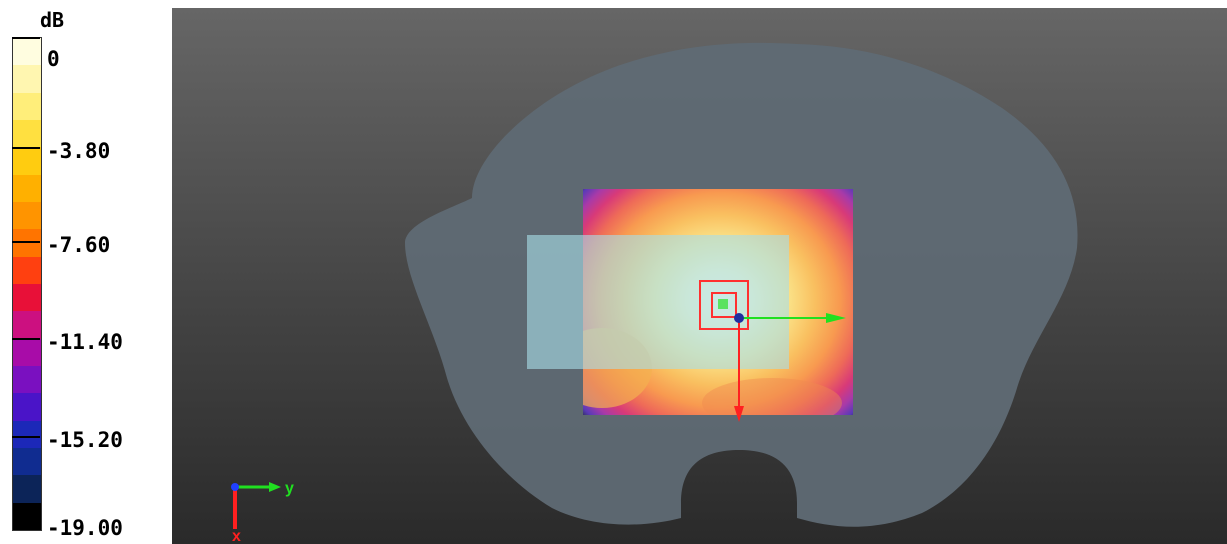  I want to click on zoom-scan-outer-box, so click(724, 305).